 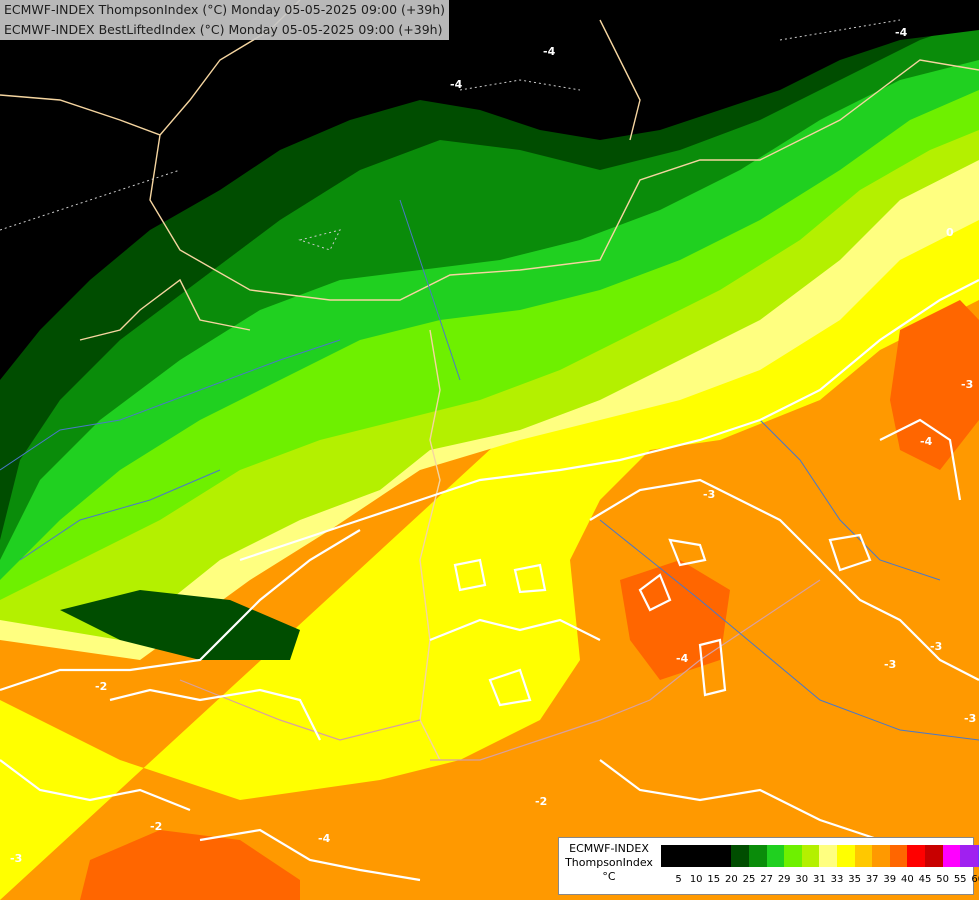 I want to click on legend-model: ECMWF-INDEX, so click(x=609, y=848).